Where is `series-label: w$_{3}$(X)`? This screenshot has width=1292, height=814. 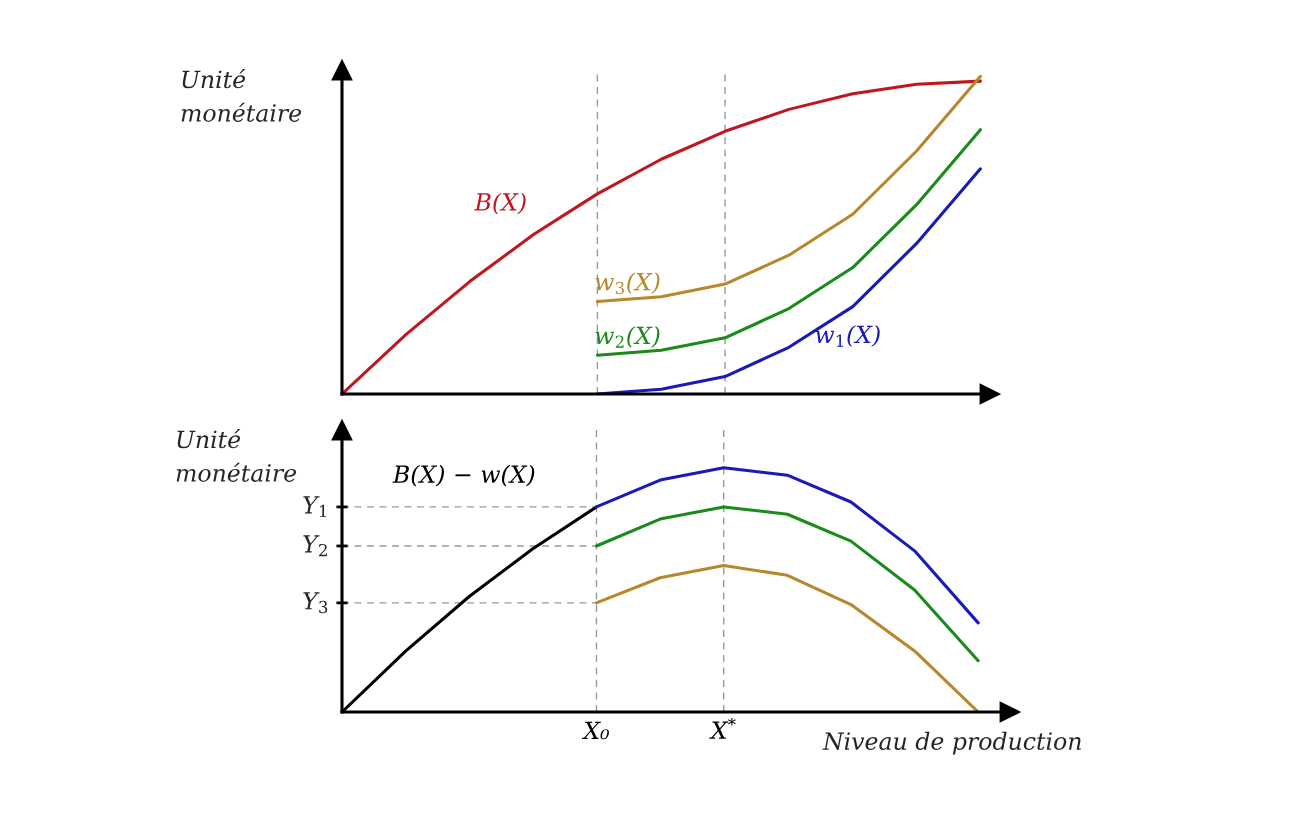 series-label: w$_{3}$(X) is located at coordinates (627, 283).